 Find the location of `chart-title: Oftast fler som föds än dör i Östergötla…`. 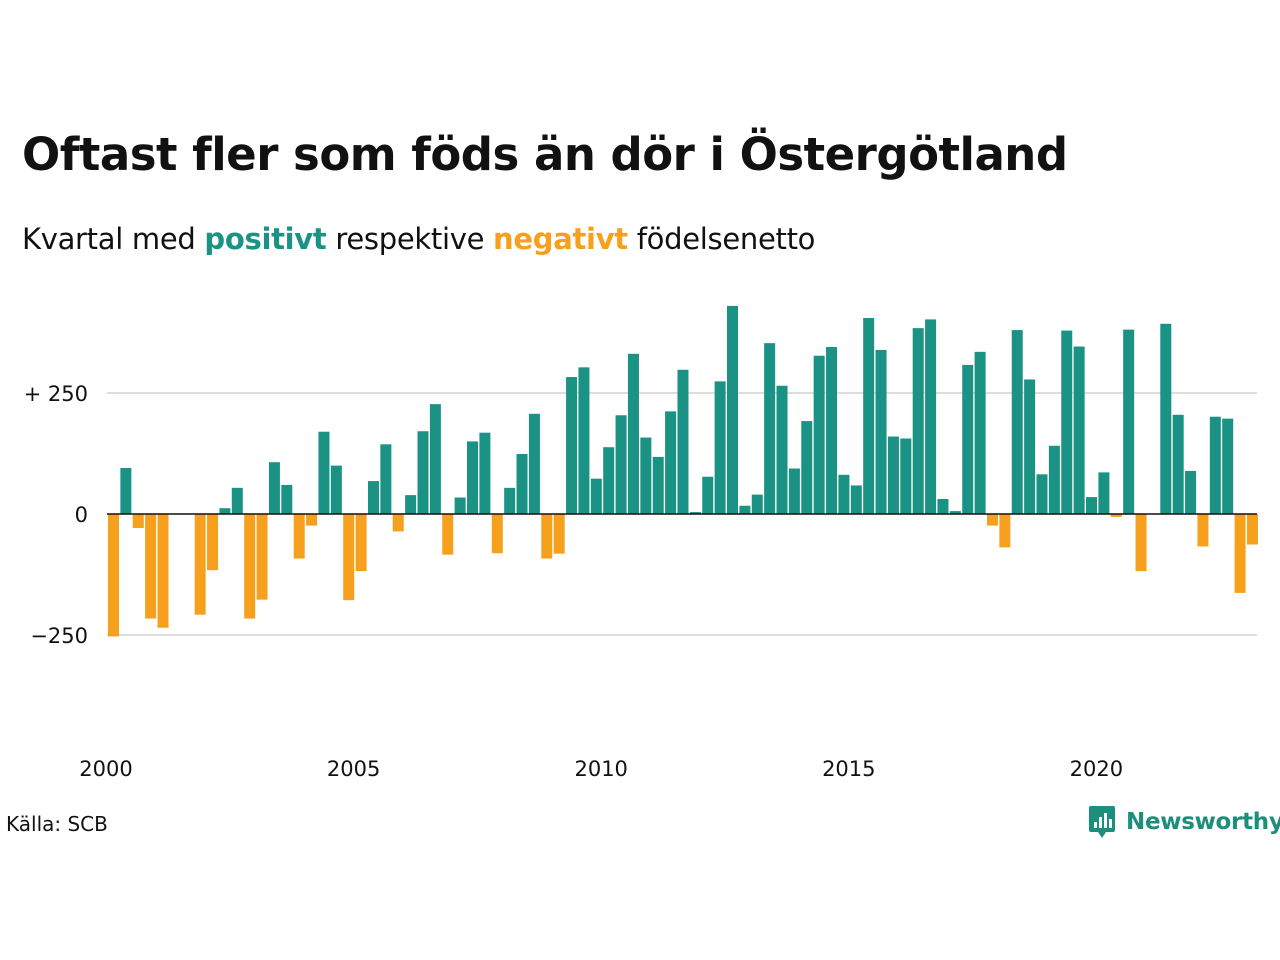

chart-title: Oftast fler som föds än dör i Östergötla… is located at coordinates (545, 154).